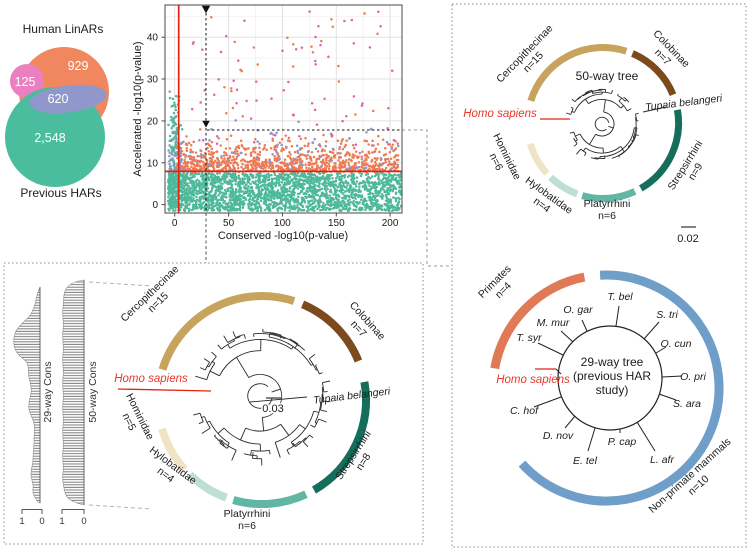 The width and height of the screenshot is (750, 557). Describe the element at coordinates (278, 399) in the screenshot. I see `tupaia-branch-bottom` at that location.